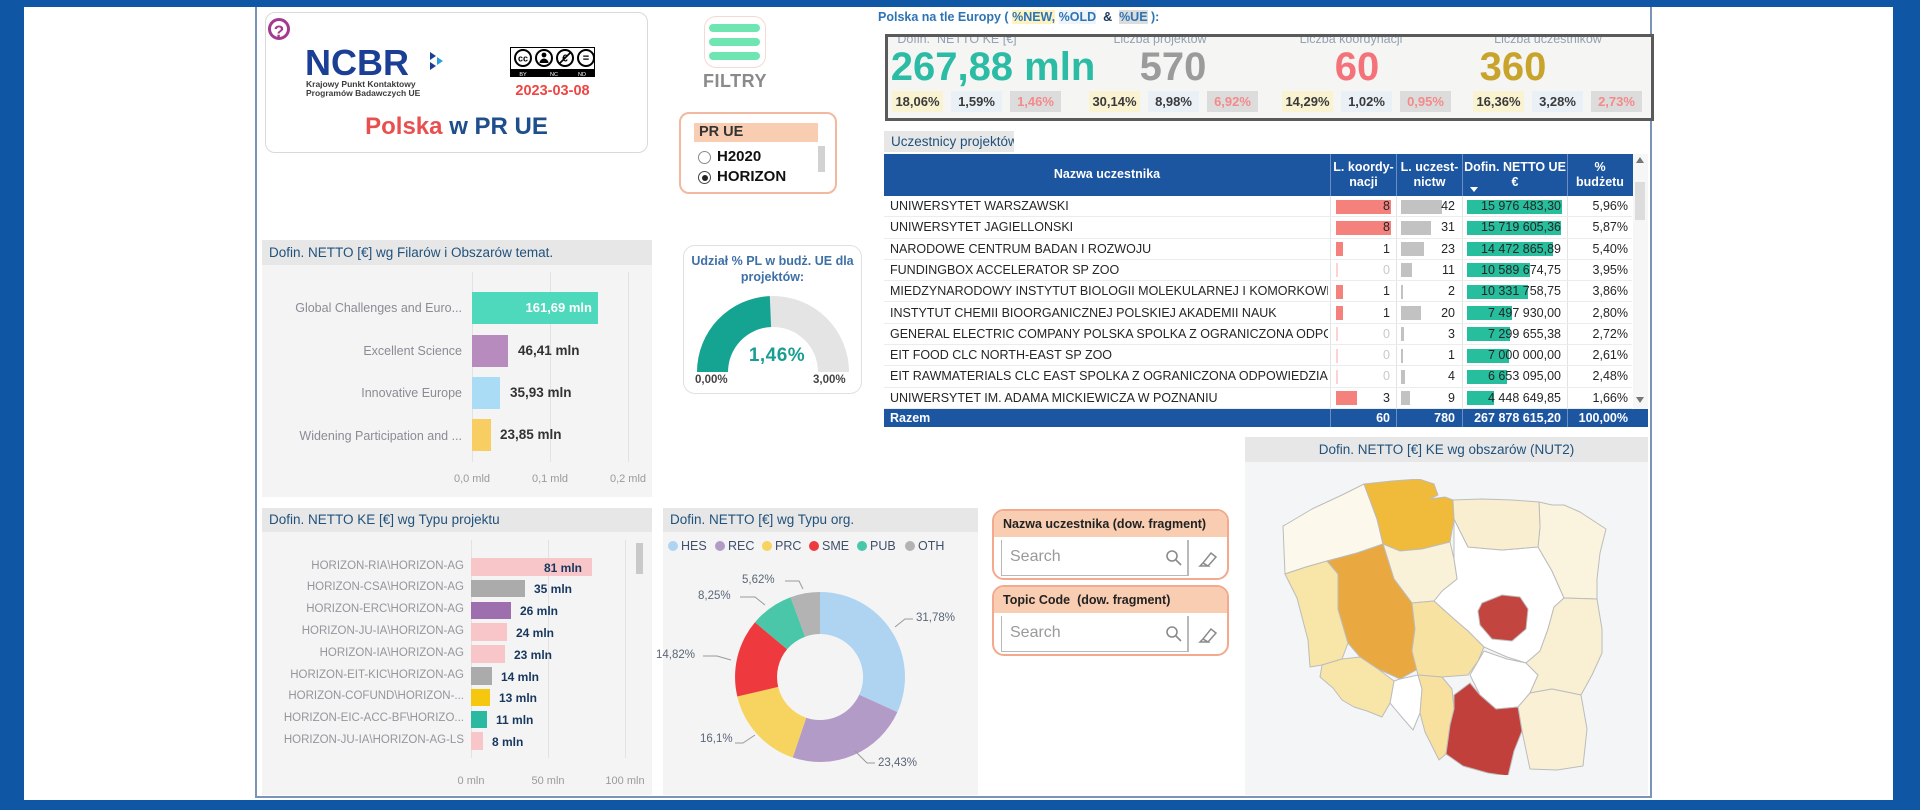 This screenshot has height=810, width=1920. Describe the element at coordinates (554, 74) in the screenshot. I see `svg-text: NC` at that location.